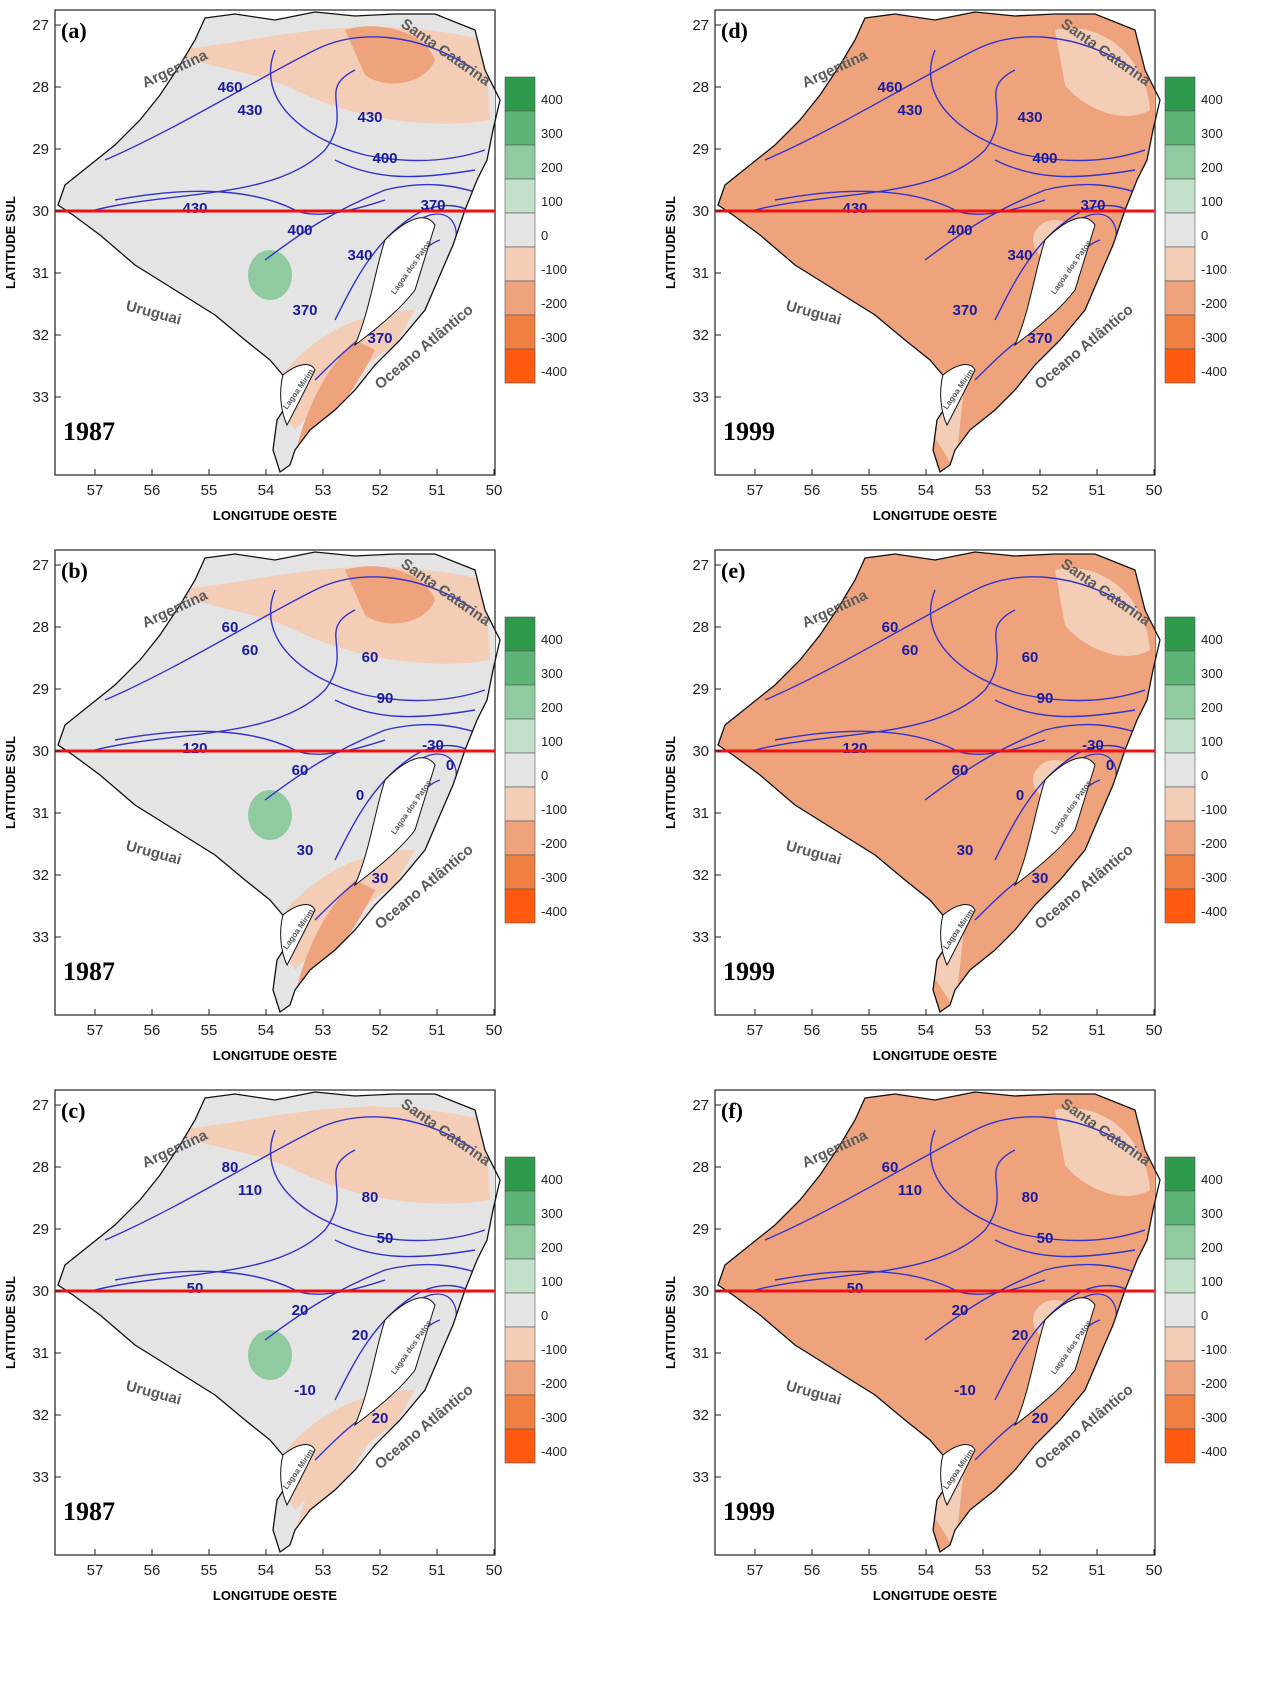  Describe the element at coordinates (74, 30) in the screenshot. I see `panel-letter: (a)` at that location.